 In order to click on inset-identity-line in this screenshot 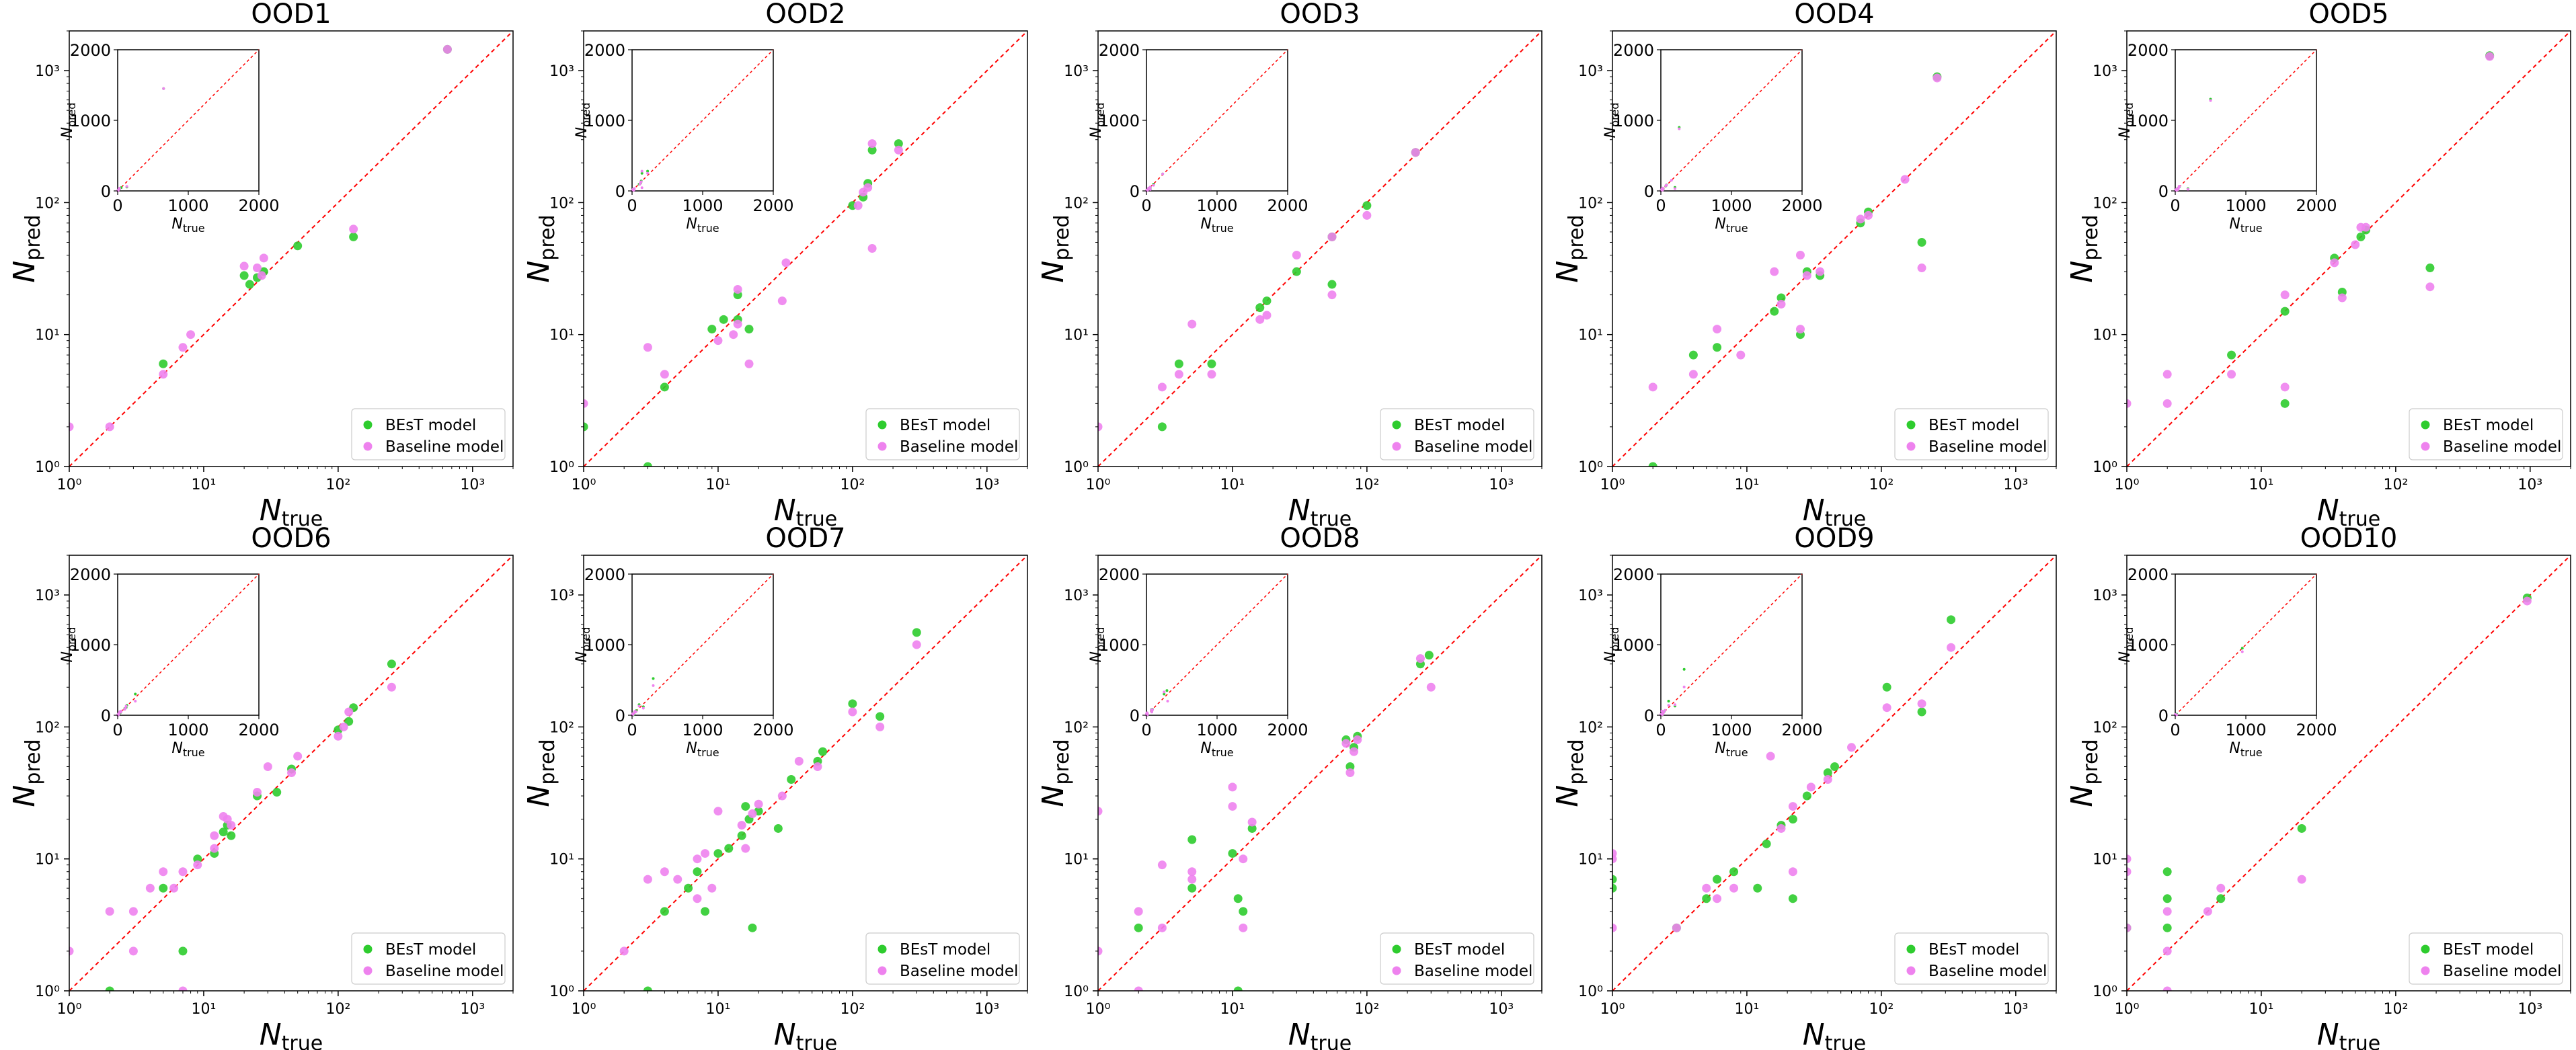, I will do `click(1732, 121)`.